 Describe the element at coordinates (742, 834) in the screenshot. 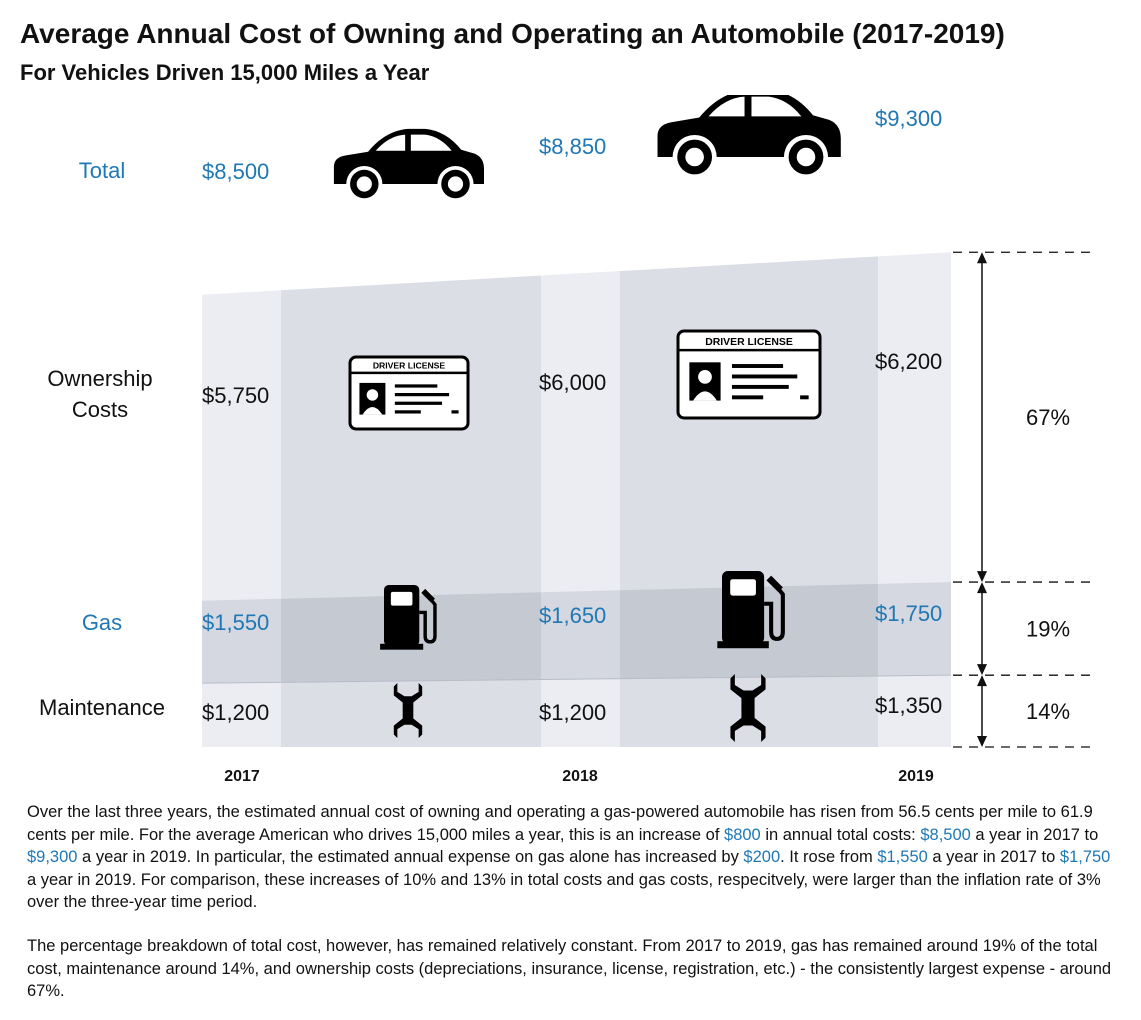

I see `summary-highlight-value: $800` at that location.